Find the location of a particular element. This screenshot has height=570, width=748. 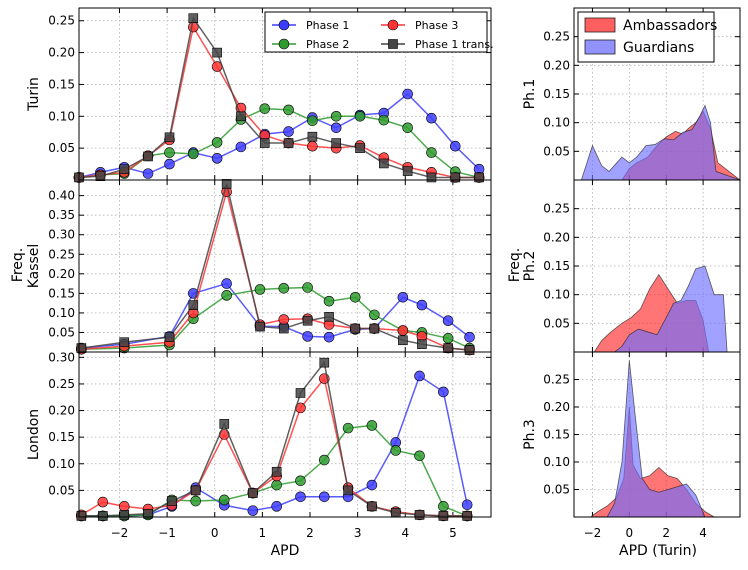

right-x-axis-label: APD (Turin) is located at coordinates (658, 551).